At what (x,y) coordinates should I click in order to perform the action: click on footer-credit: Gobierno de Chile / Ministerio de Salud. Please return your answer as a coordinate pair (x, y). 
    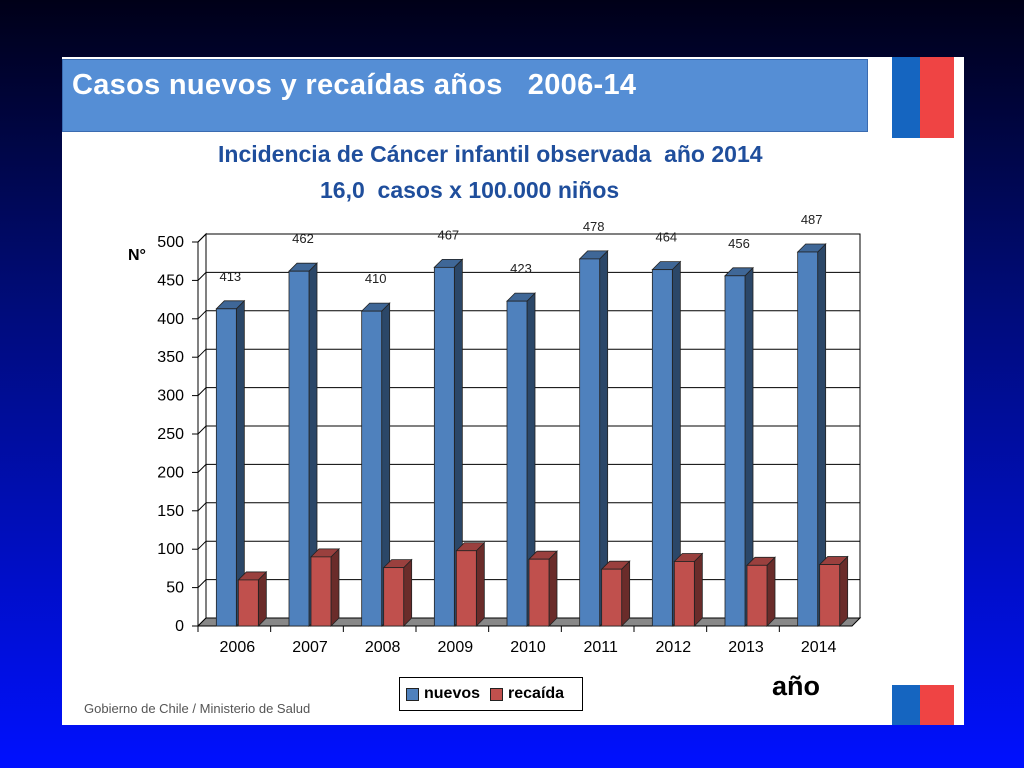
    Looking at the image, I should click on (197, 708).